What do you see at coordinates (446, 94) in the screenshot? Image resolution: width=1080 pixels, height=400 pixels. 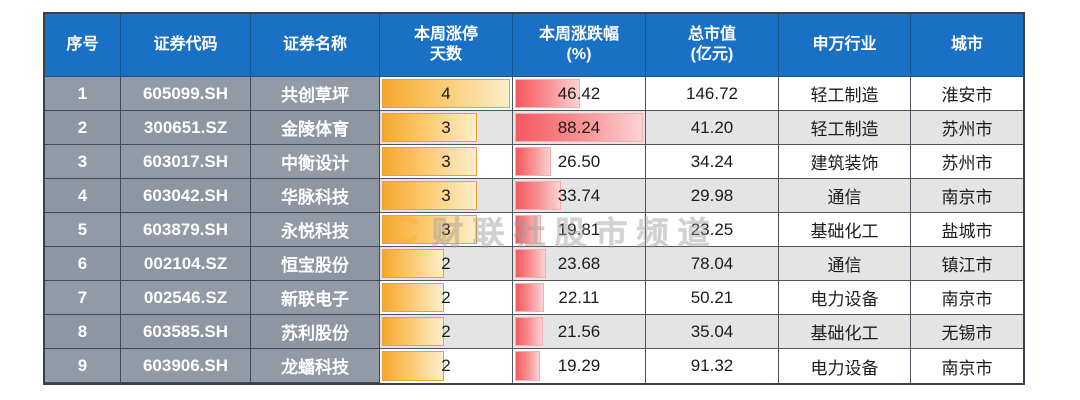 I see `cell-days: 4` at bounding box center [446, 94].